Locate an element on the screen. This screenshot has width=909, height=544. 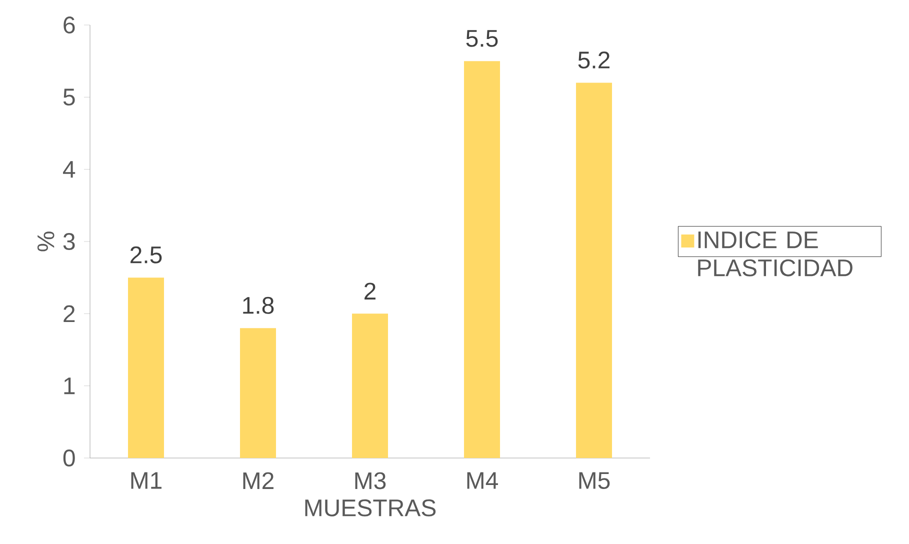
y-tick-label: 3 is located at coordinates (69, 241).